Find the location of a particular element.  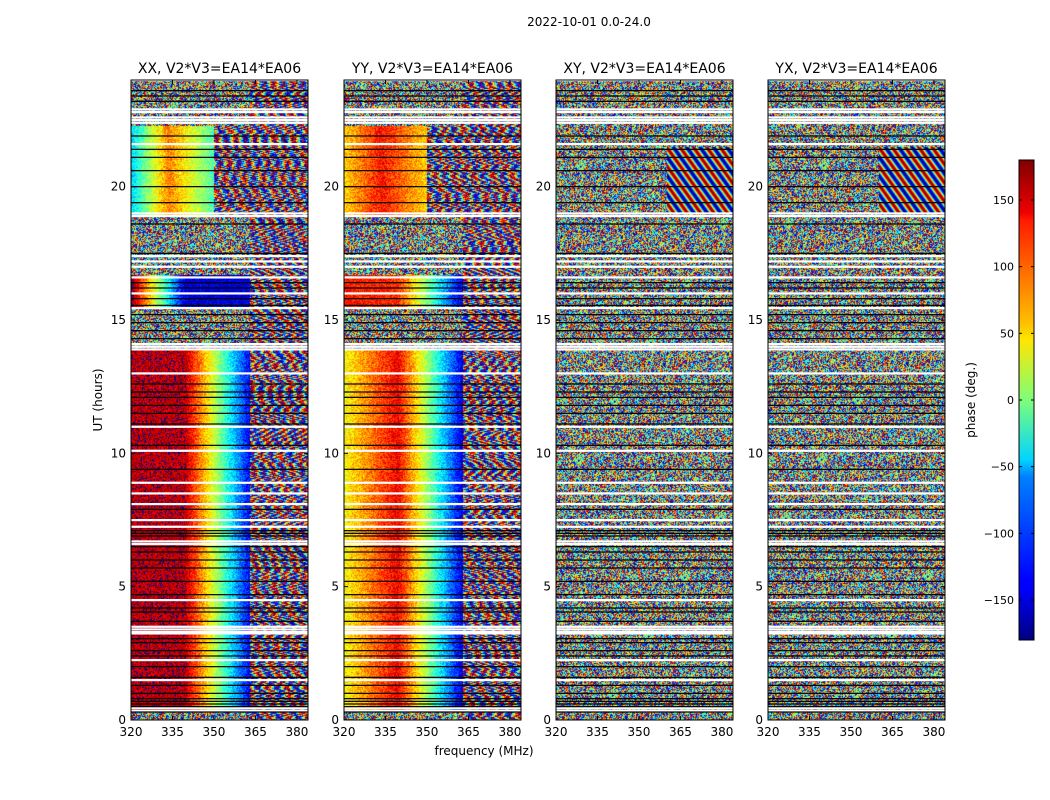

colorbar-tick-label: 150 is located at coordinates (1003, 200).